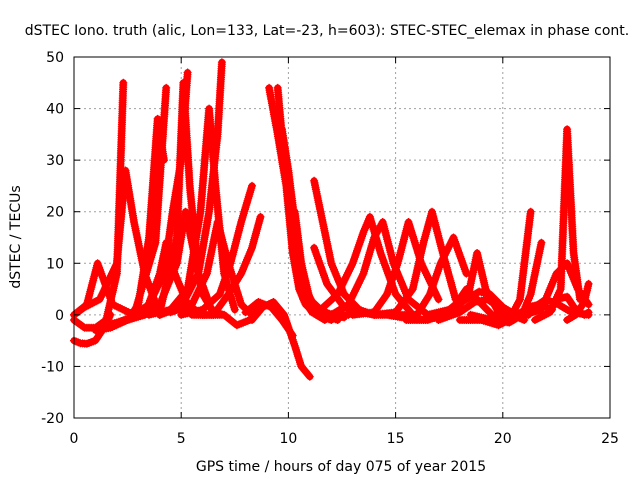 This screenshot has width=640, height=480. I want to click on x-tick-label: 20, so click(503, 439).